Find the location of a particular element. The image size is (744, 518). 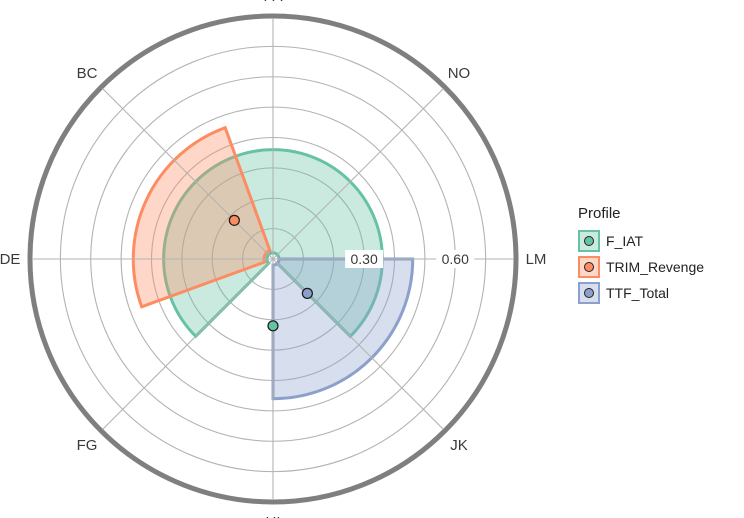

axis-label-no: NO is located at coordinates (459, 73).